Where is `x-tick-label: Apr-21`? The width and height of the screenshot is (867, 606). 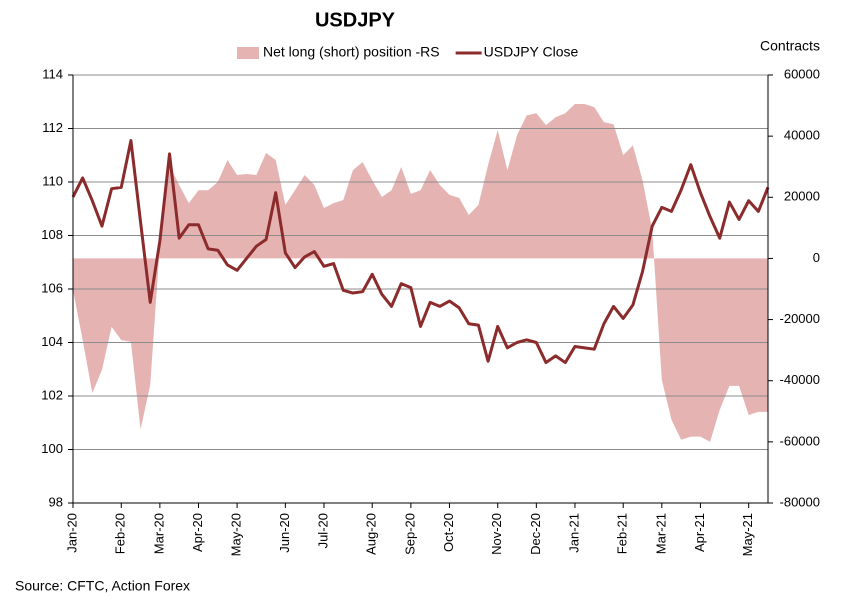 x-tick-label: Apr-21 is located at coordinates (699, 532).